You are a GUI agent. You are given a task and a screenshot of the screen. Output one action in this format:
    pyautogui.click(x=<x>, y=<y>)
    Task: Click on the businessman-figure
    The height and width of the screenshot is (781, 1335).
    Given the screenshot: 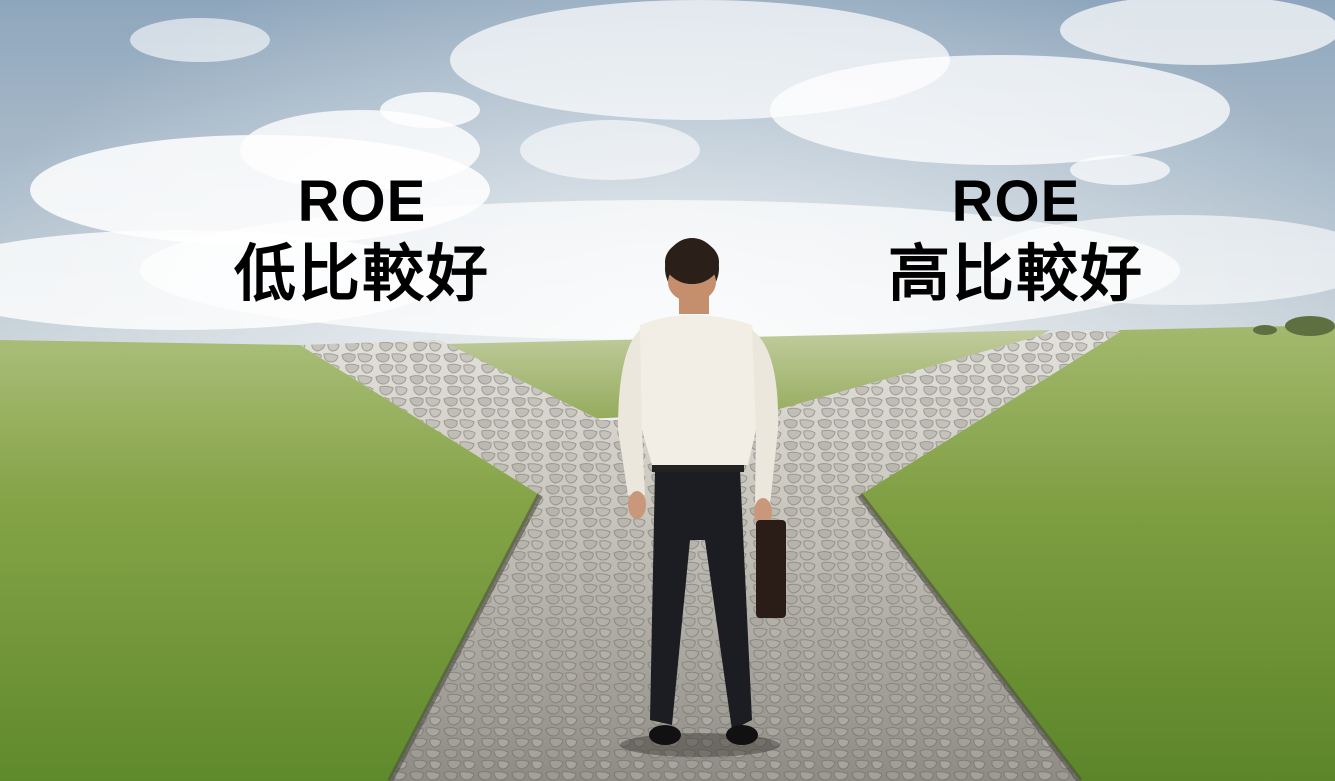 What is the action you would take?
    pyautogui.click(x=702, y=497)
    